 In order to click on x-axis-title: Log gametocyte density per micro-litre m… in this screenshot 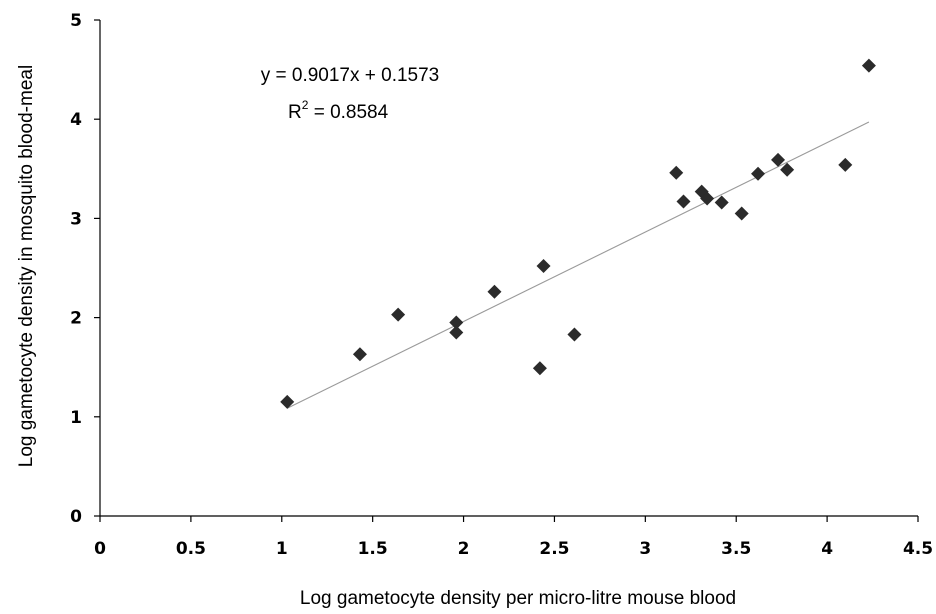, I will do `click(518, 598)`.